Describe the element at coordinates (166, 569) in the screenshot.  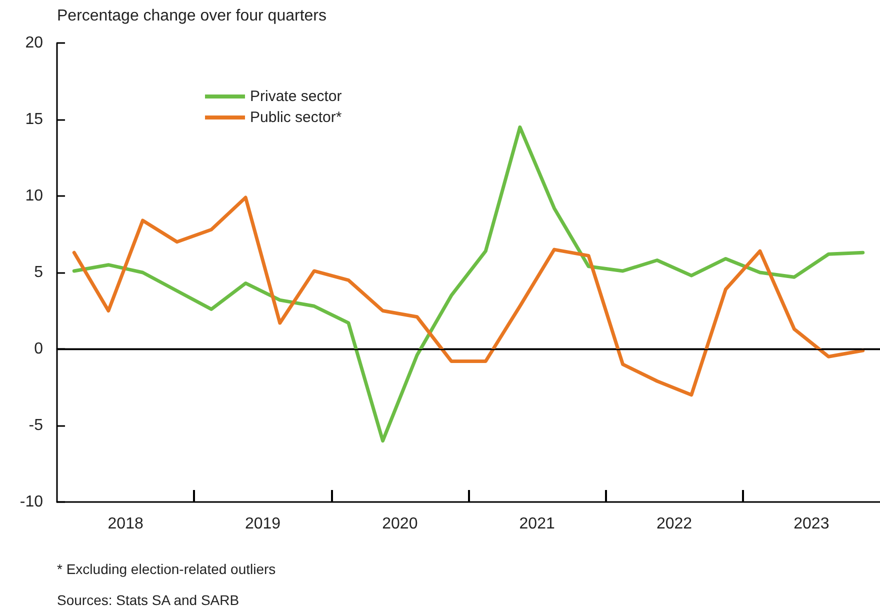
I see `text: * Excluding election-related outliers` at that location.